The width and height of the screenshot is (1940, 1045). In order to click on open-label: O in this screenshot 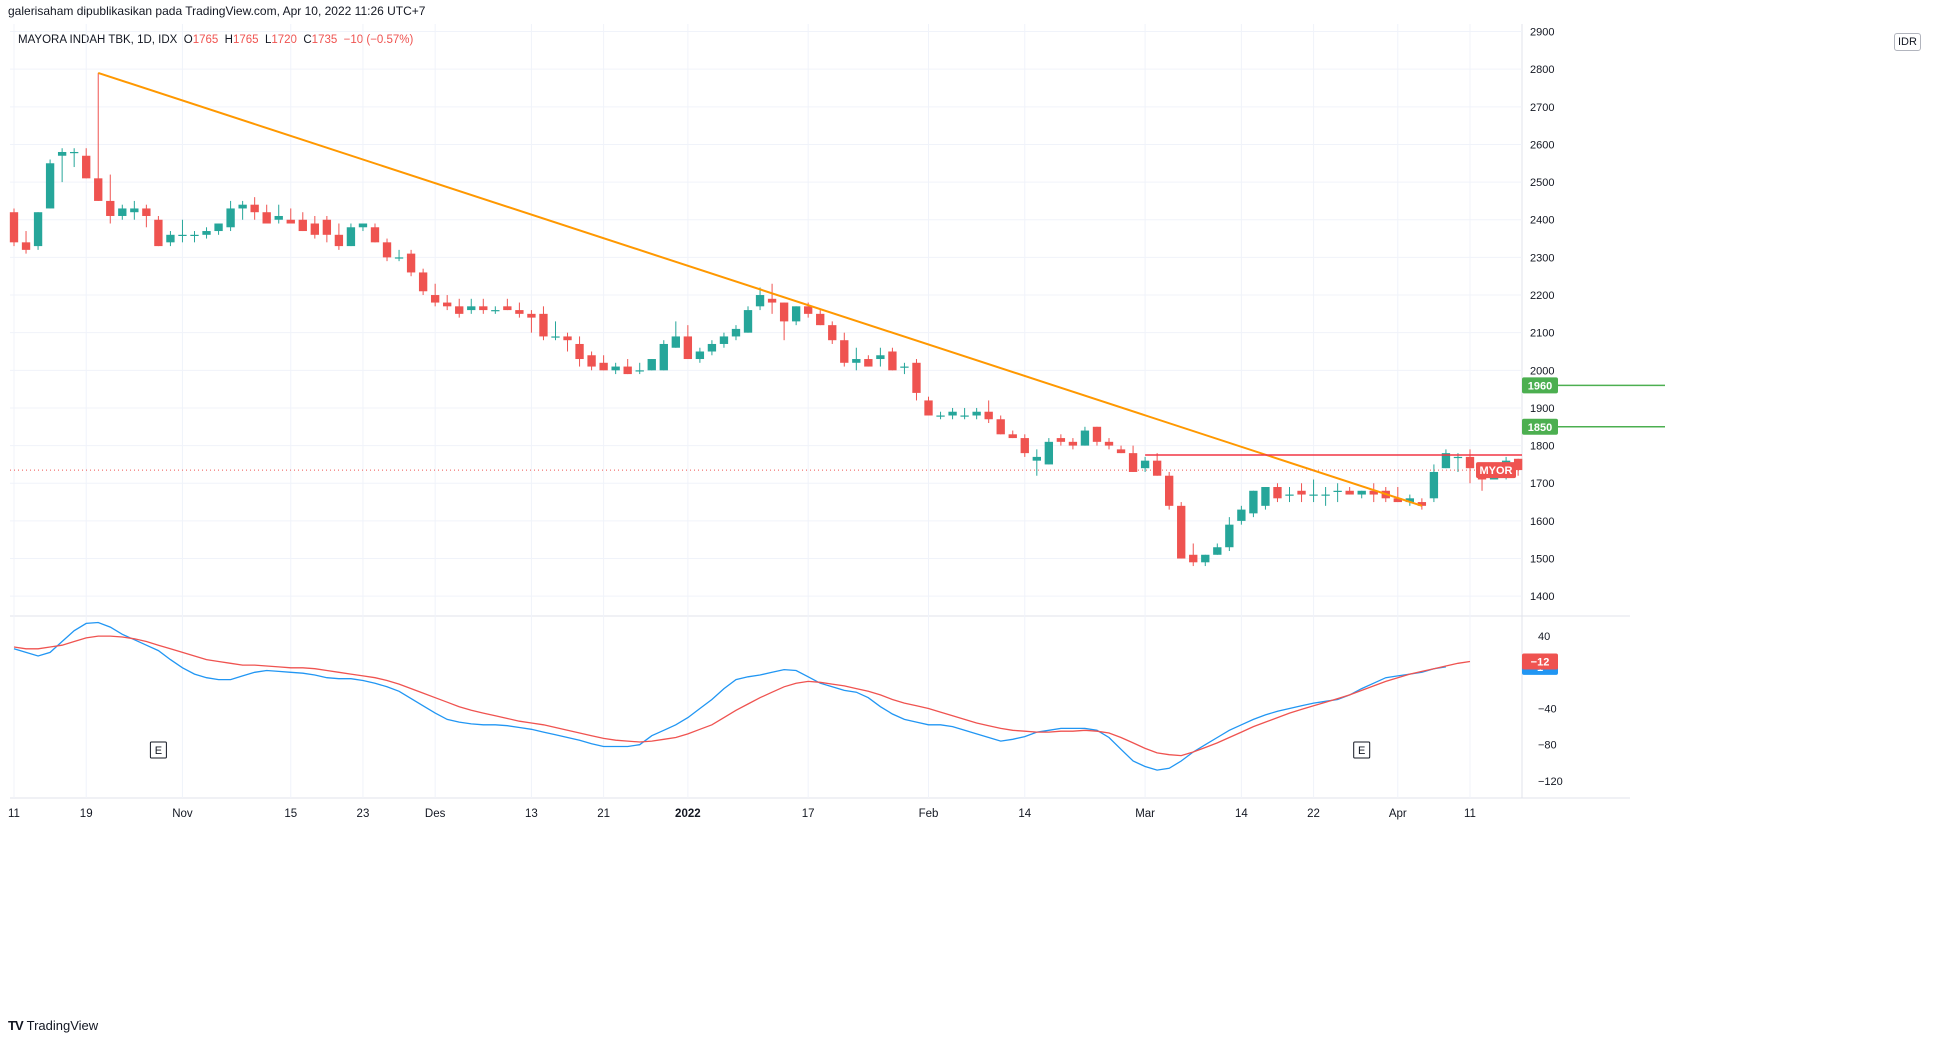, I will do `click(188, 40)`.